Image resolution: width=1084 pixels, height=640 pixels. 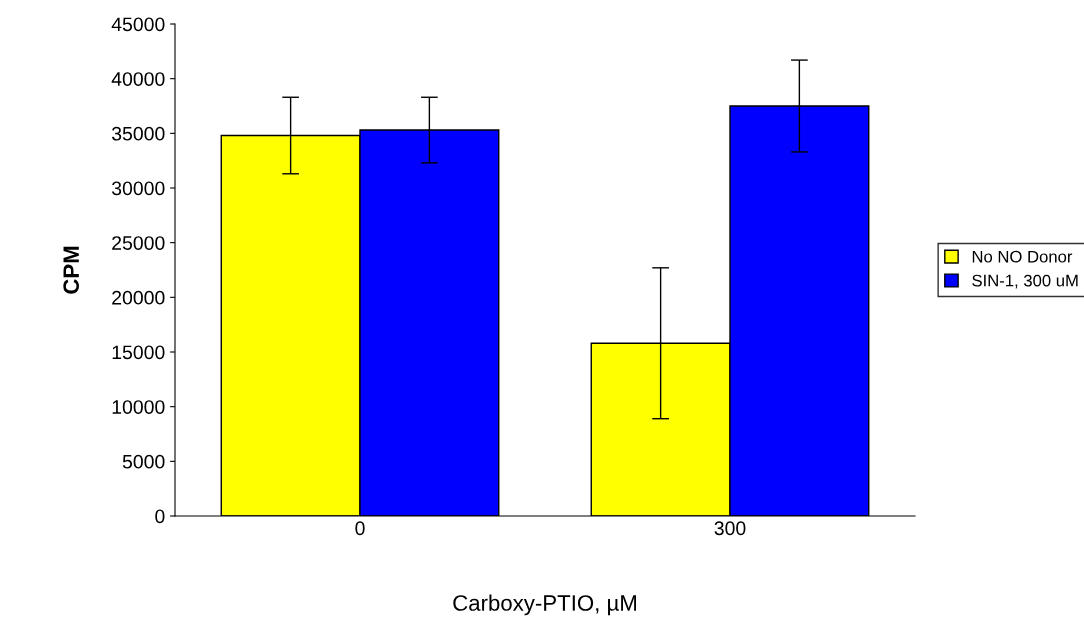 What do you see at coordinates (138, 297) in the screenshot?
I see `y-tick-label: 20000` at bounding box center [138, 297].